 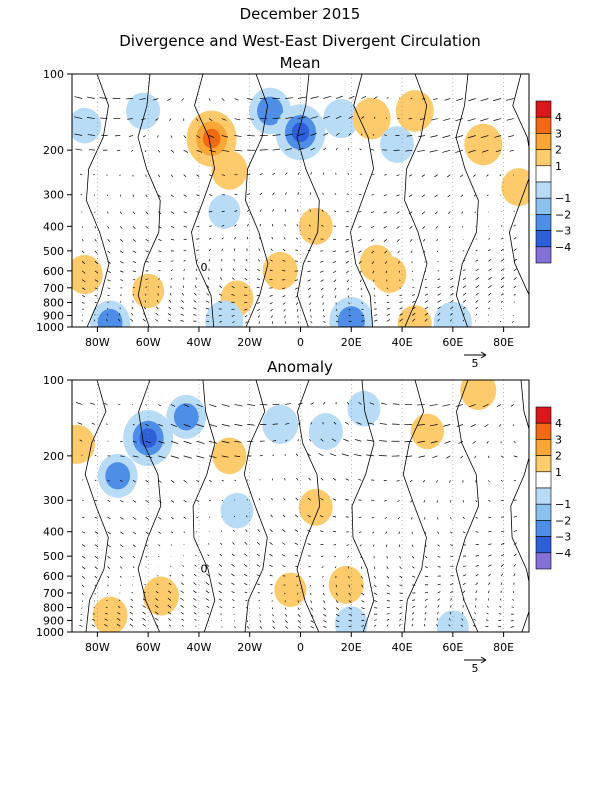 What do you see at coordinates (97, 647) in the screenshot?
I see `x-tick-label: 80W` at bounding box center [97, 647].